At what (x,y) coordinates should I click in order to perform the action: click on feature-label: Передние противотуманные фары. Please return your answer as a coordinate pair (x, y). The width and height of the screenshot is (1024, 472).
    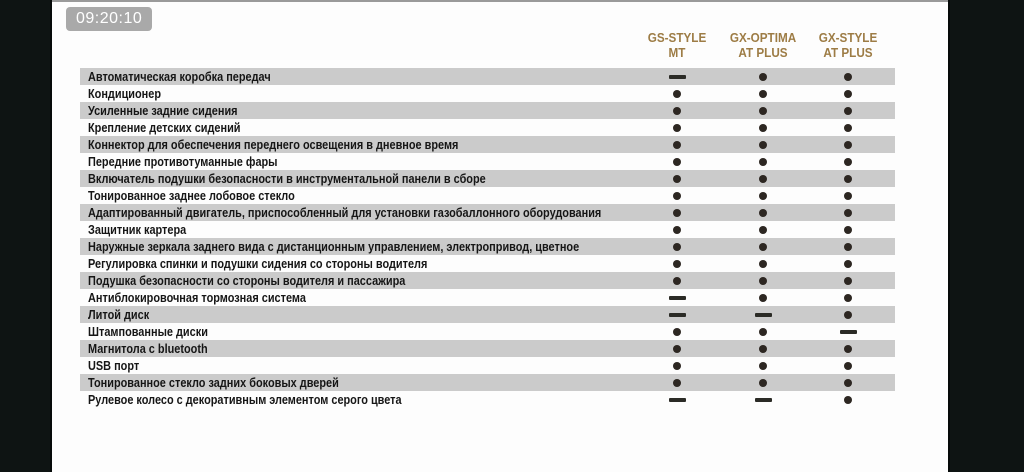
    Looking at the image, I should click on (183, 161).